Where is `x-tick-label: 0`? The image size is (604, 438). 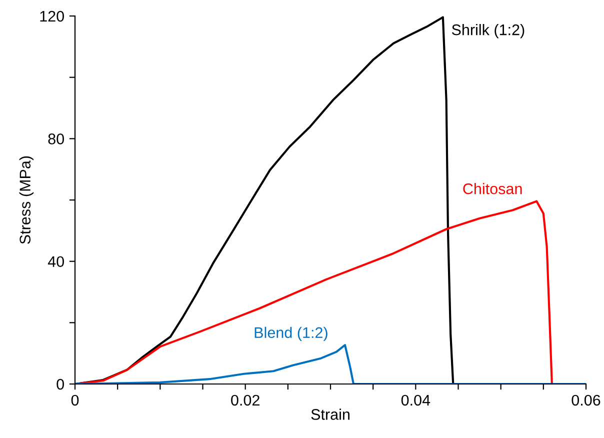 x-tick-label: 0 is located at coordinates (75, 400).